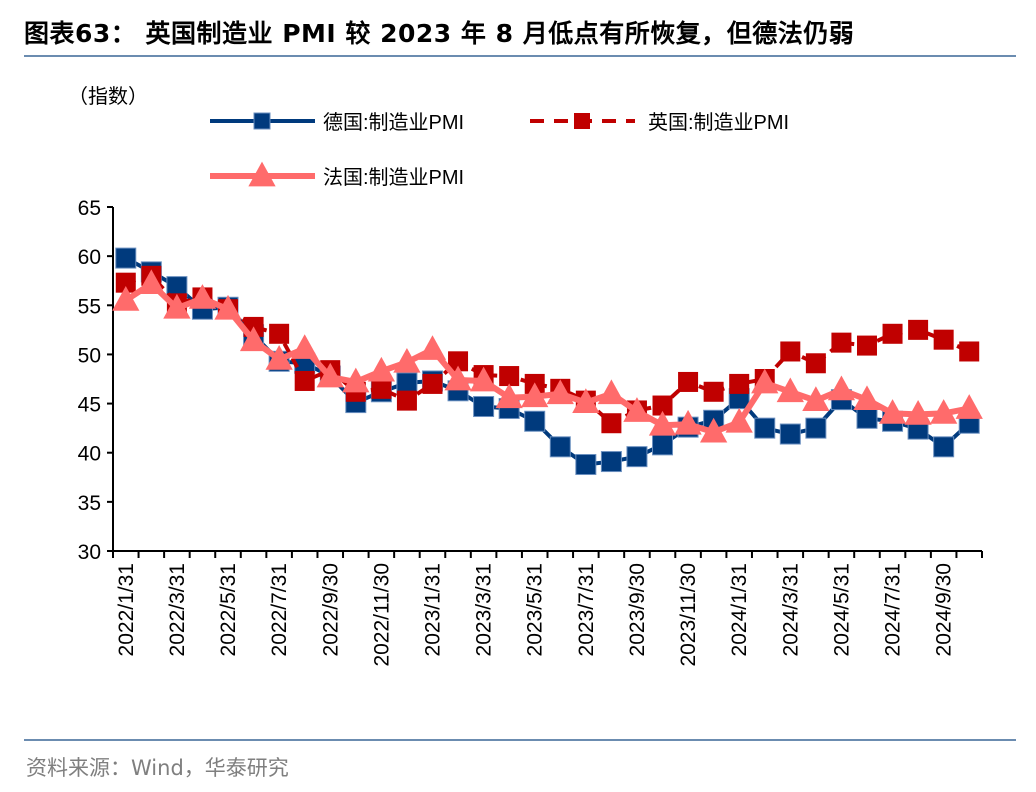  Describe the element at coordinates (89, 306) in the screenshot. I see `y-tick-label: 55` at that location.